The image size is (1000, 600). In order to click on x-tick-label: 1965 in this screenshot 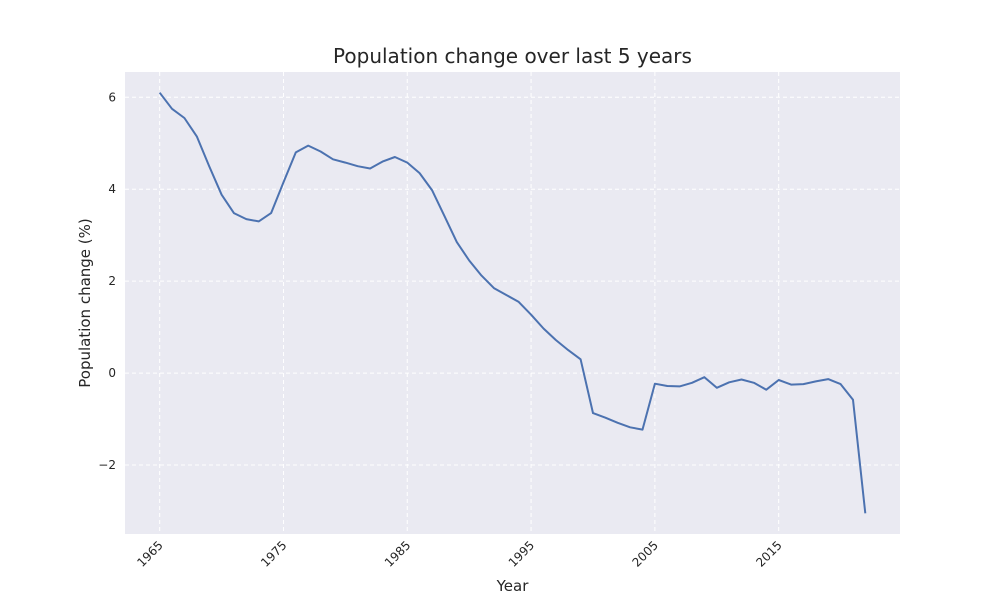, I will do `click(149, 553)`.